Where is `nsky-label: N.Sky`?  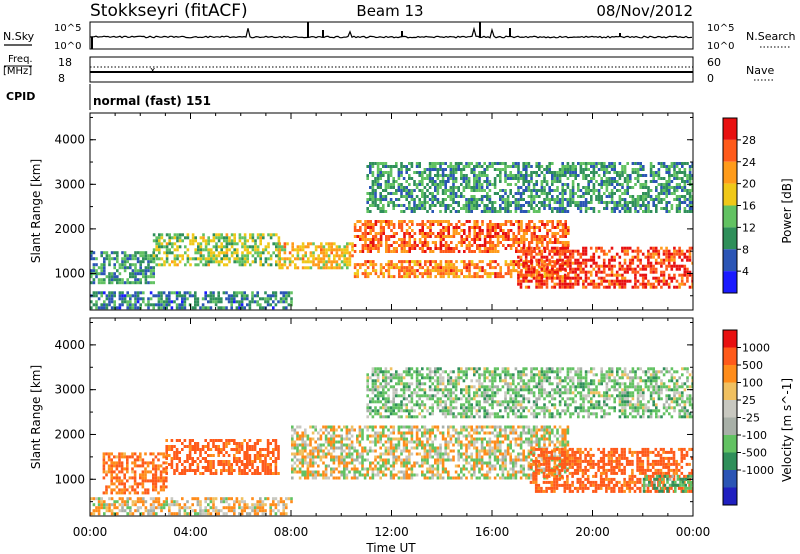 nsky-label: N.Sky is located at coordinates (19, 36).